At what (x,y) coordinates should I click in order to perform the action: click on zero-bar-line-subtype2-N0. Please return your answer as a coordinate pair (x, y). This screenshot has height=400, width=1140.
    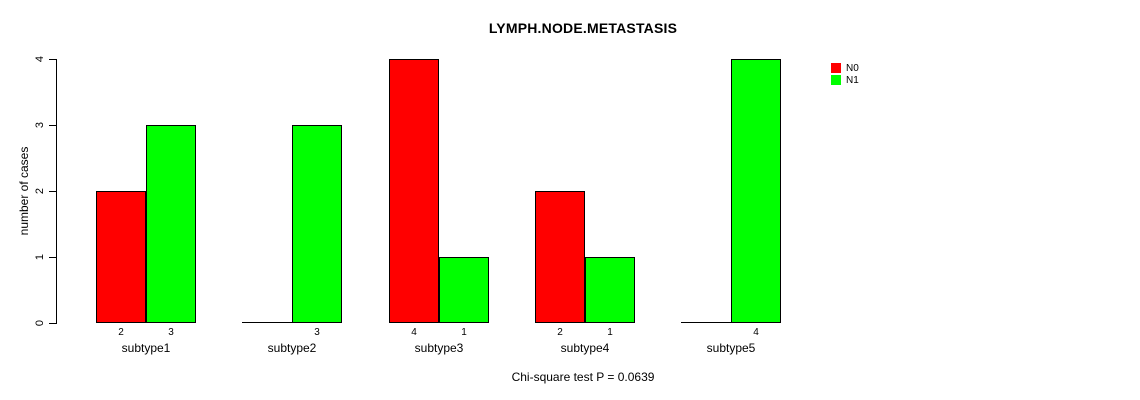
    Looking at the image, I should click on (267, 322).